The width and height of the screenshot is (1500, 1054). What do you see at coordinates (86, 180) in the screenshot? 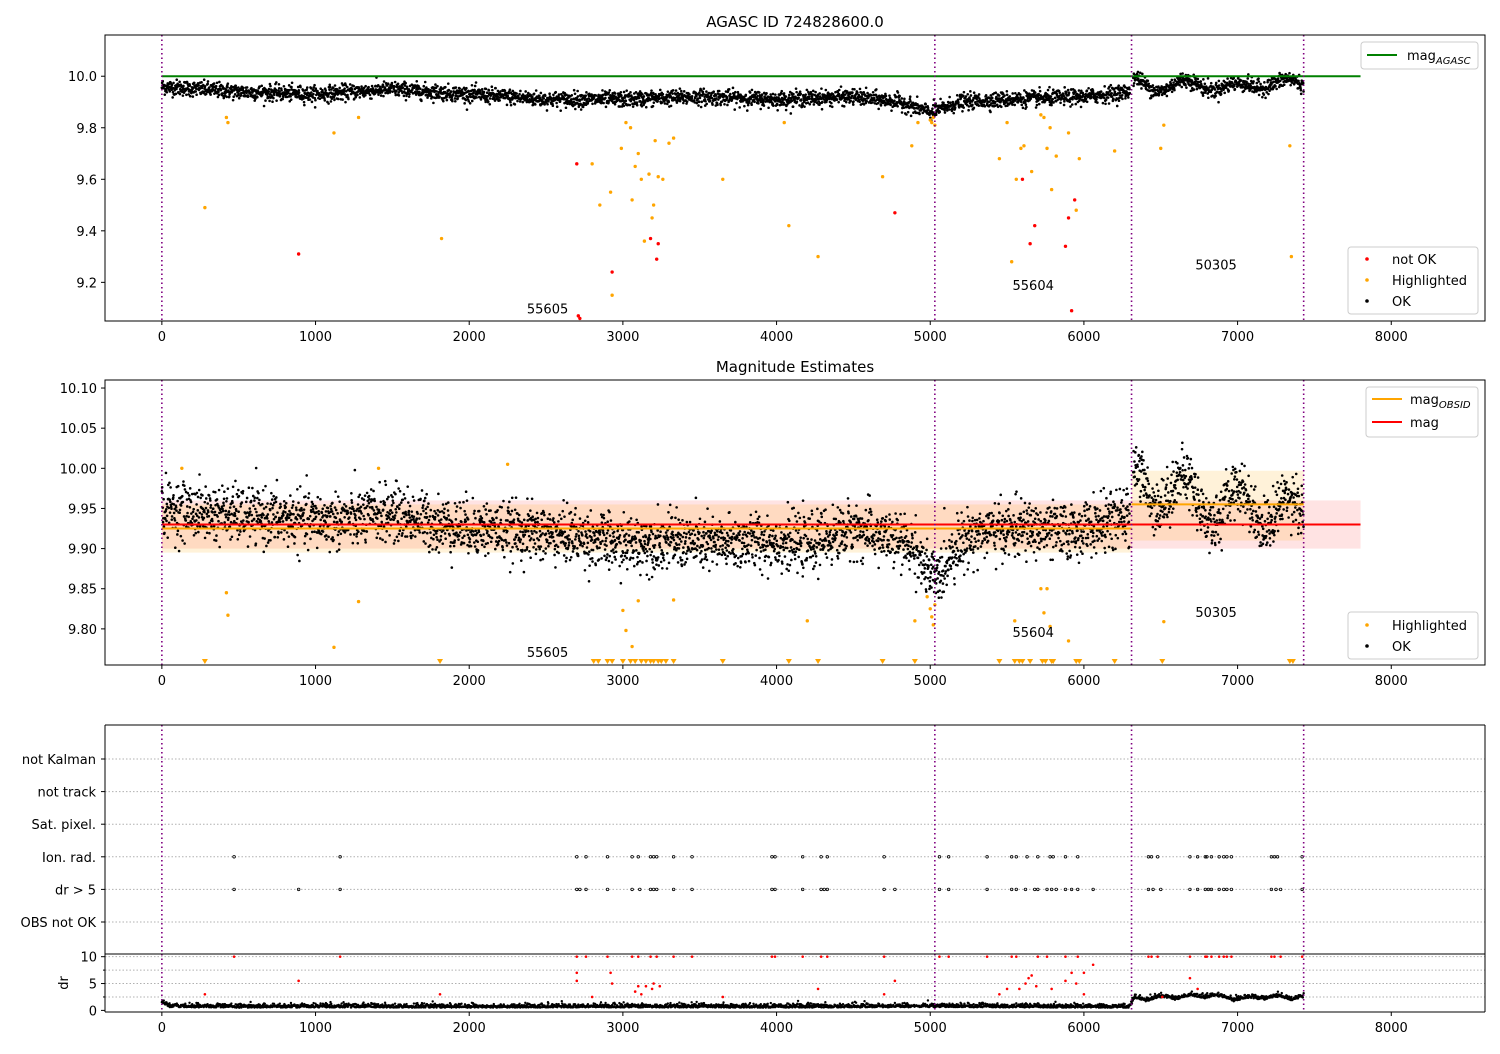
I see `agasc-ytick-label: 9.6` at bounding box center [86, 180].